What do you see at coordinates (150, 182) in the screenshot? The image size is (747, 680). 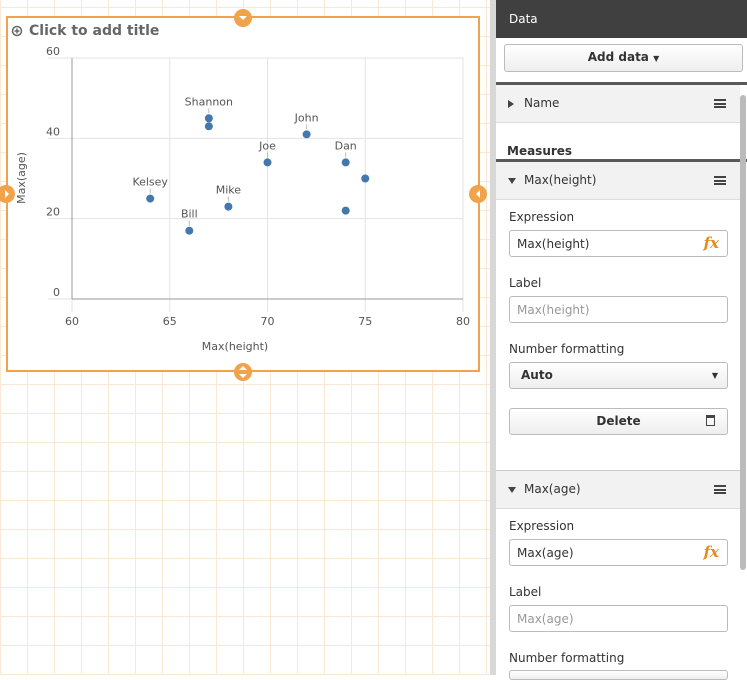 I see `point-label: Kelsey` at bounding box center [150, 182].